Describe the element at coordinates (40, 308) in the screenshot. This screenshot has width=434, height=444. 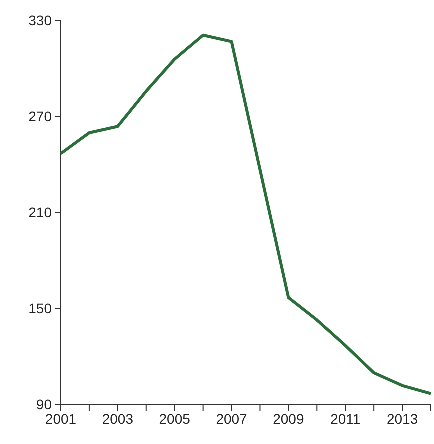
I see `y-tick-label: 150` at that location.